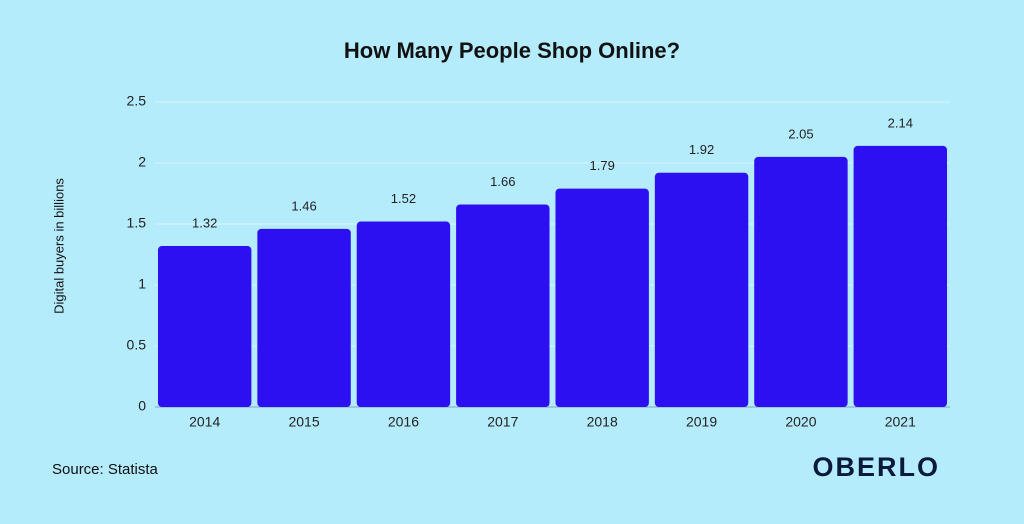  I want to click on x-tick-label: 2014, so click(204, 422).